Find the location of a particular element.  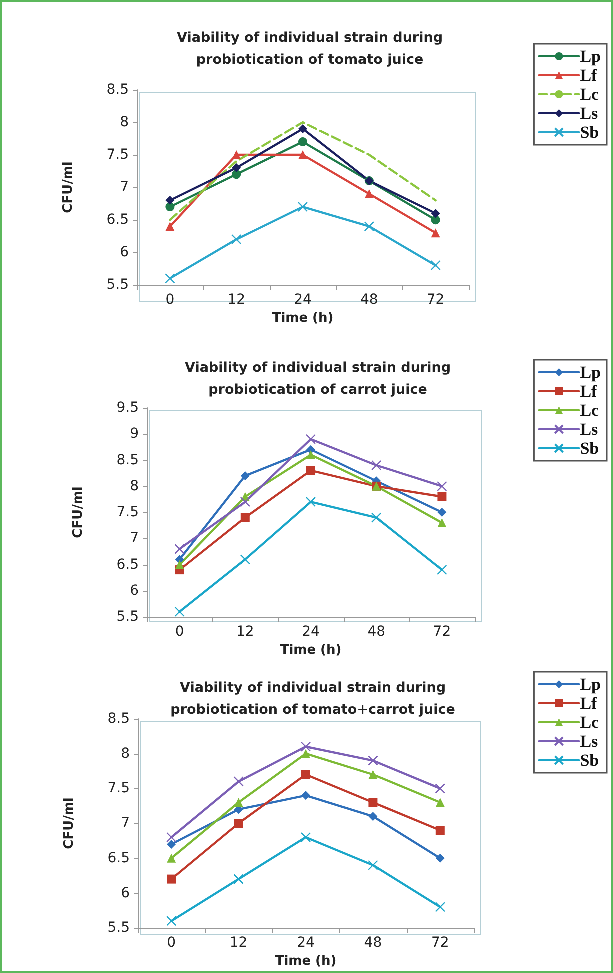

x-tick-label: 0 is located at coordinates (171, 943).